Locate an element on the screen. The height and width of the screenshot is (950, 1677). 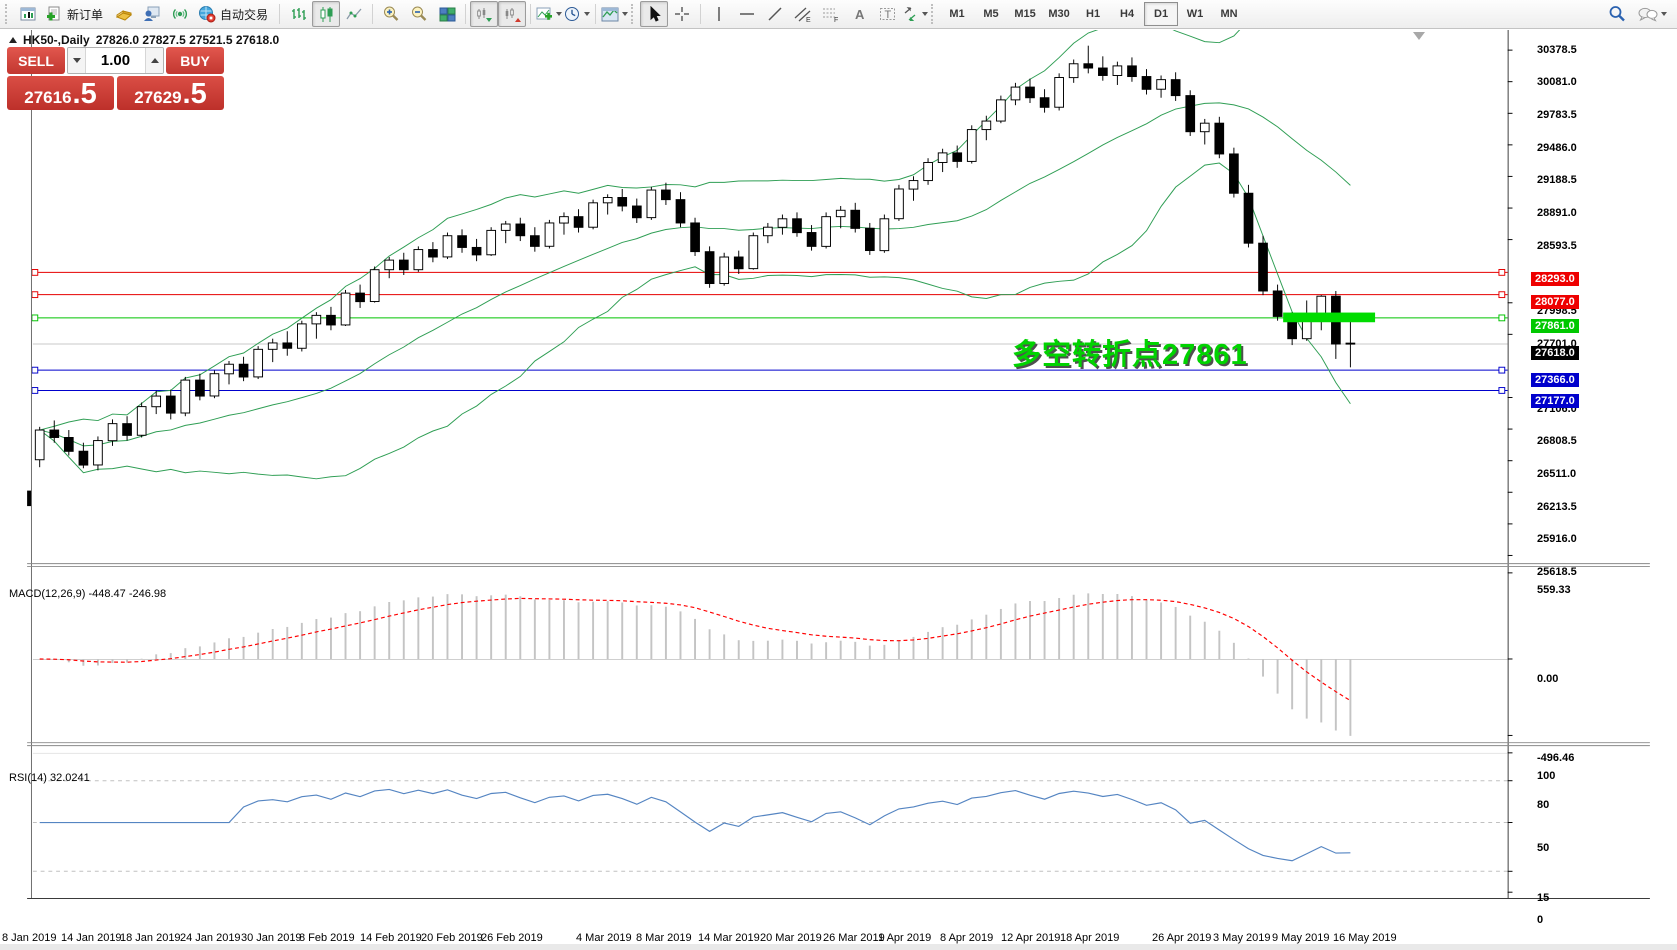
periods-button is located at coordinates (577, 14).